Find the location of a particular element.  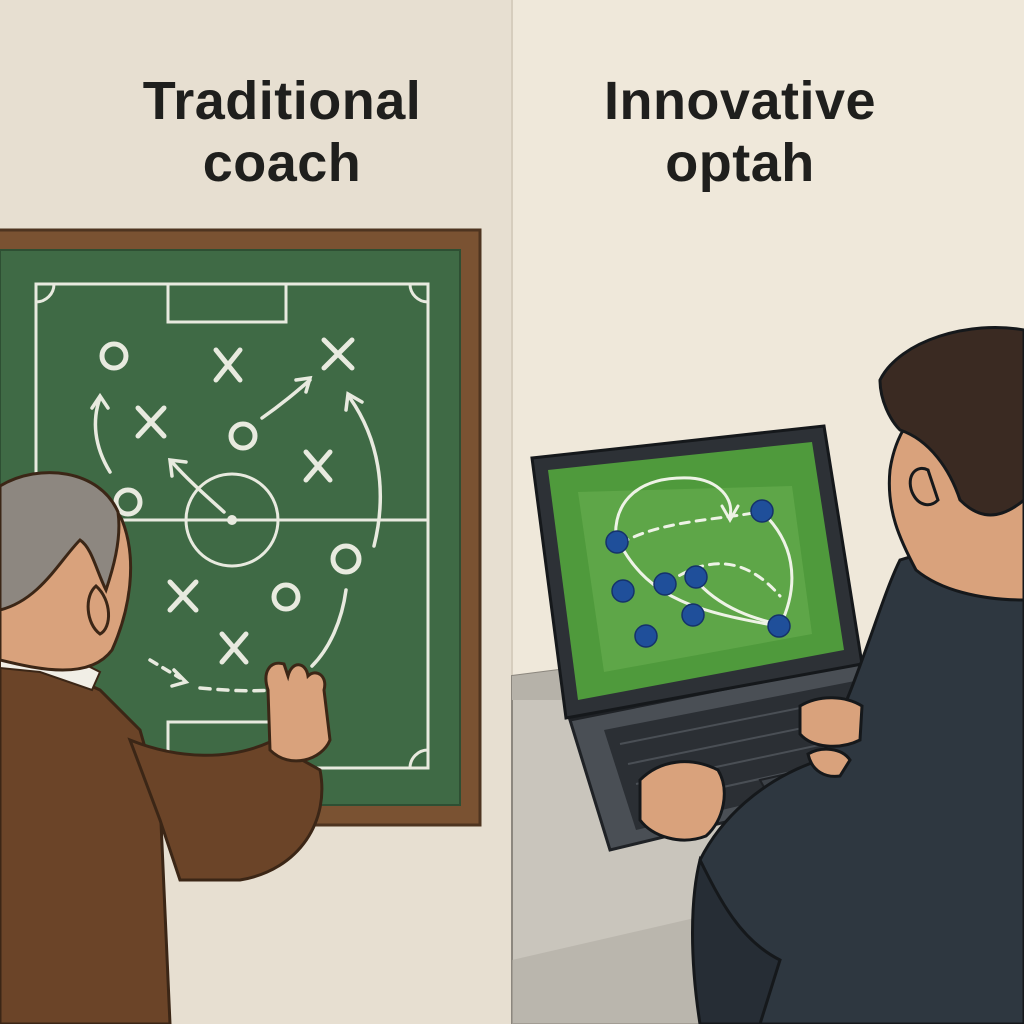

right-title: Innovative optah is located at coordinates (740, 132).